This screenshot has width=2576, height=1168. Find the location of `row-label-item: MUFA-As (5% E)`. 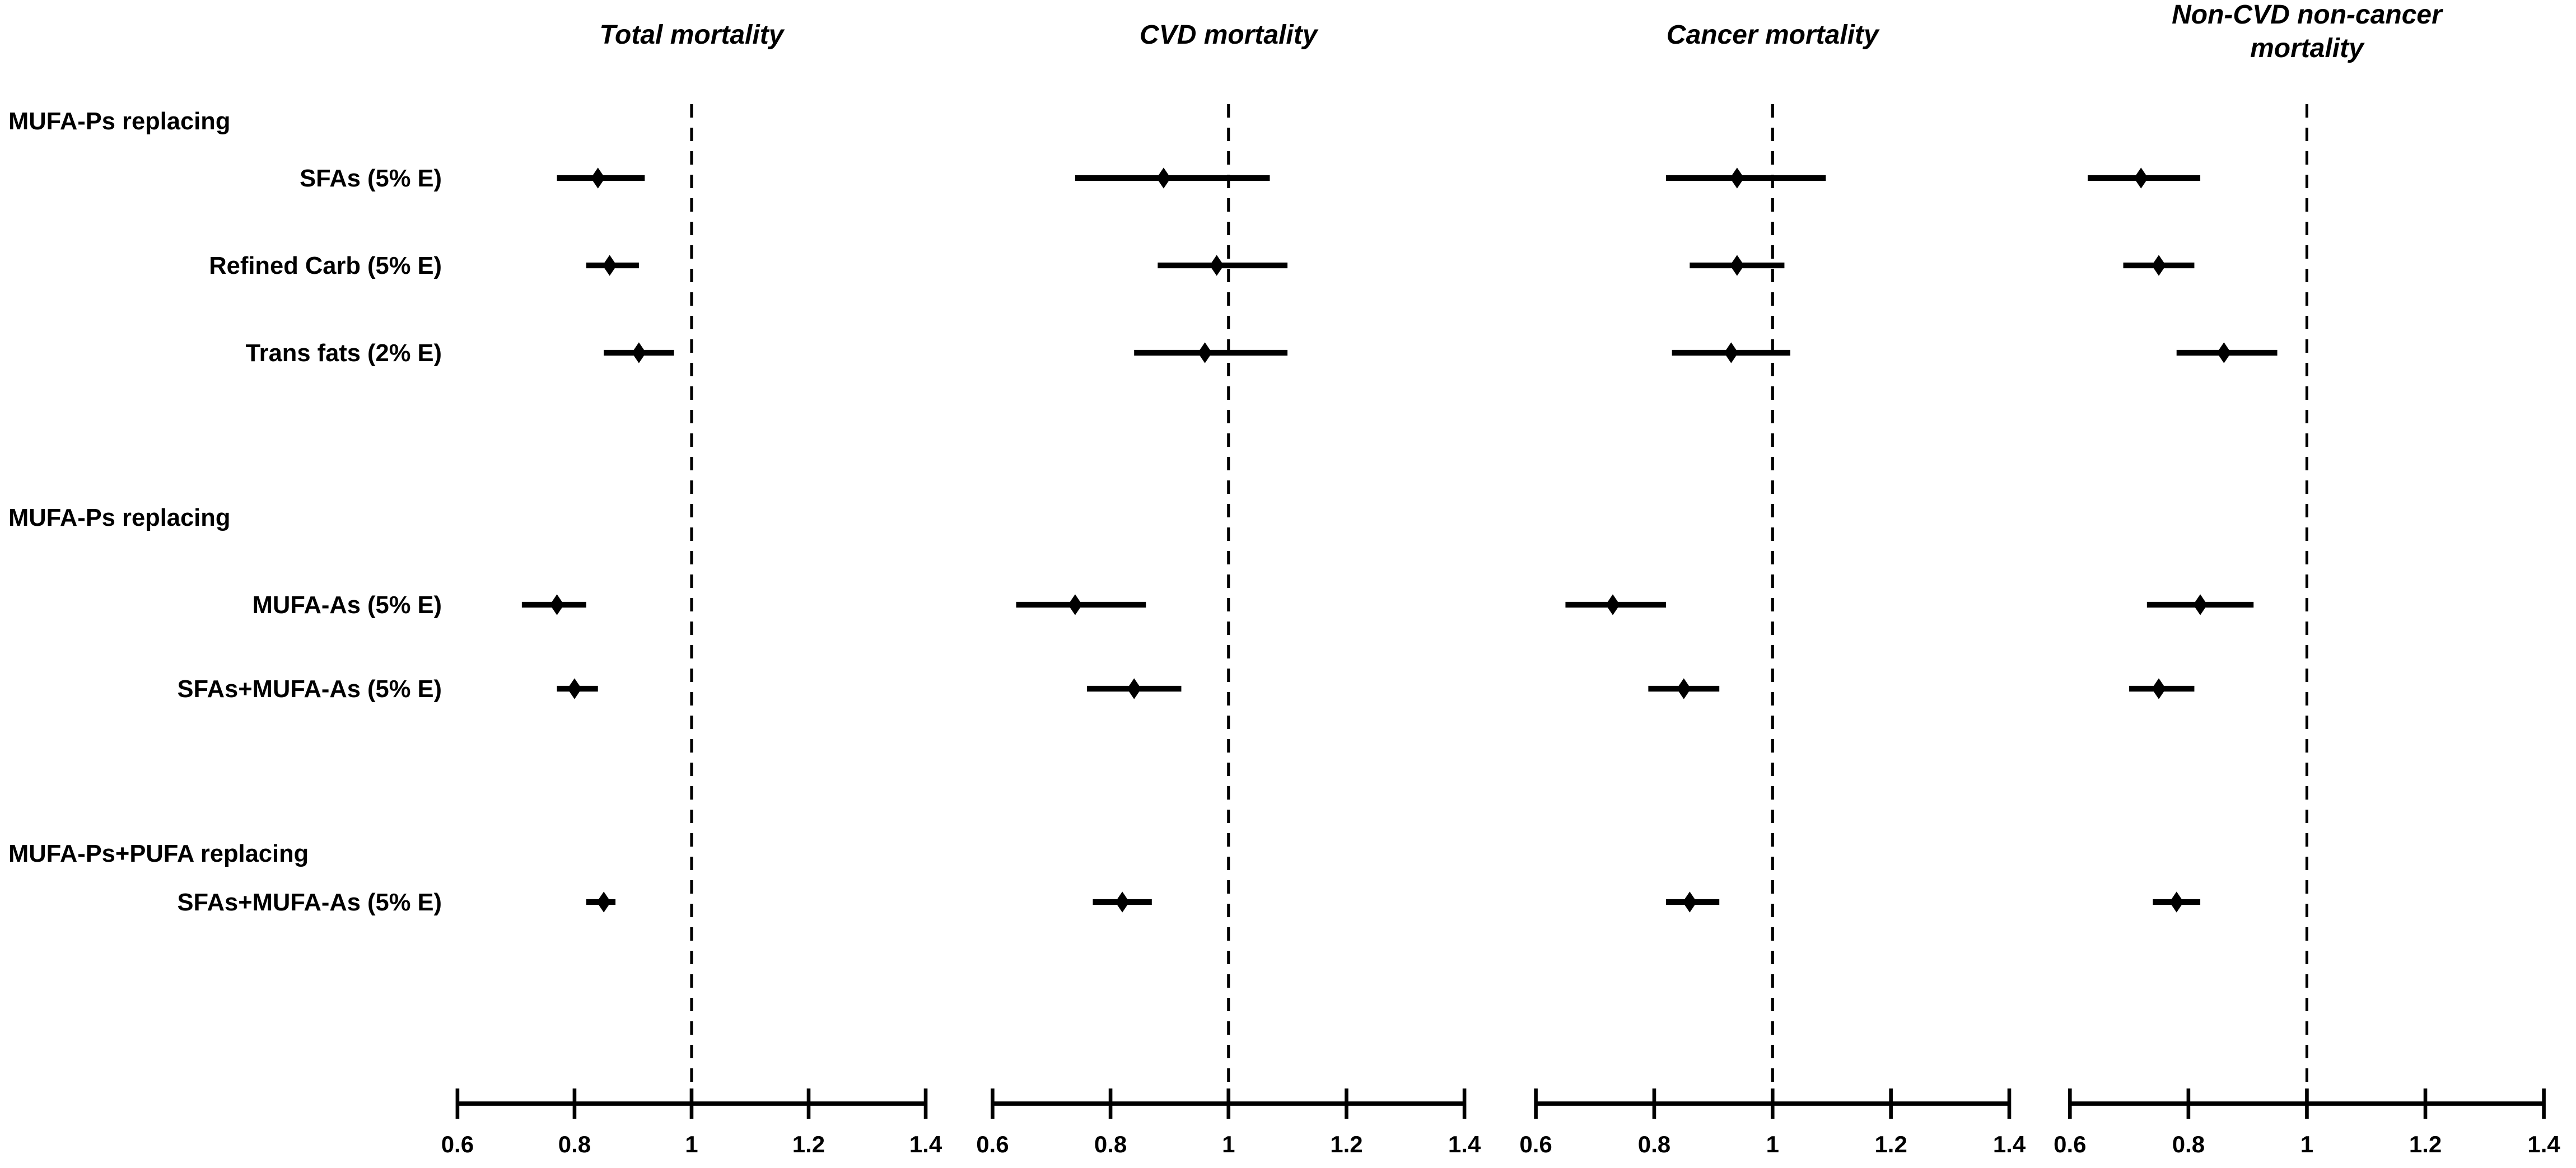

row-label-item: MUFA-As (5% E) is located at coordinates (348, 606).